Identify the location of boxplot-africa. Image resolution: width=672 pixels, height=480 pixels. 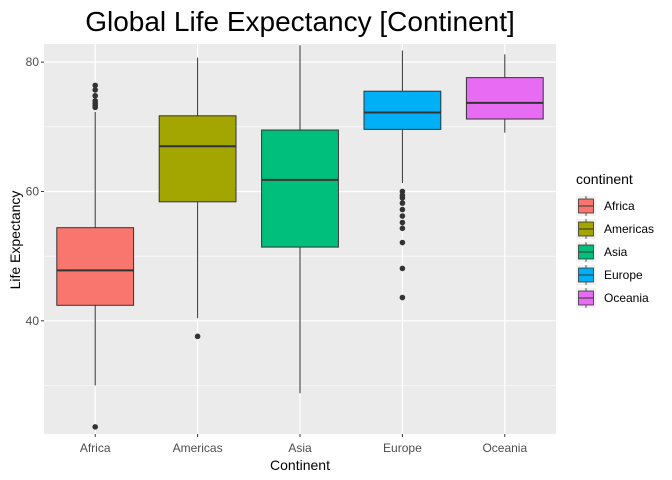
(95, 256).